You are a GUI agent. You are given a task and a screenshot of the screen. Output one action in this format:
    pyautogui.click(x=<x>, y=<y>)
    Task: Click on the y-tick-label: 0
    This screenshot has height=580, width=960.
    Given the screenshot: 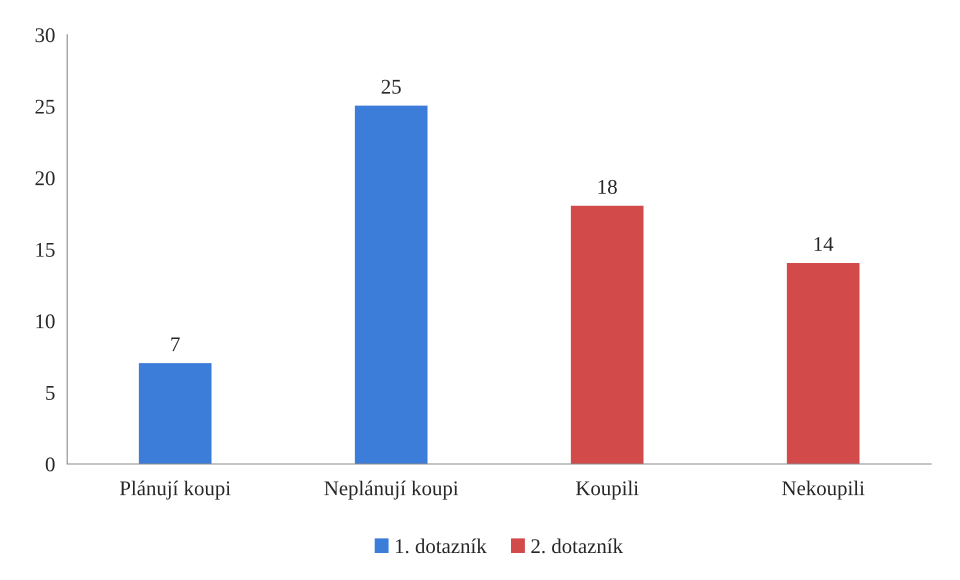 What is the action you would take?
    pyautogui.click(x=50, y=464)
    